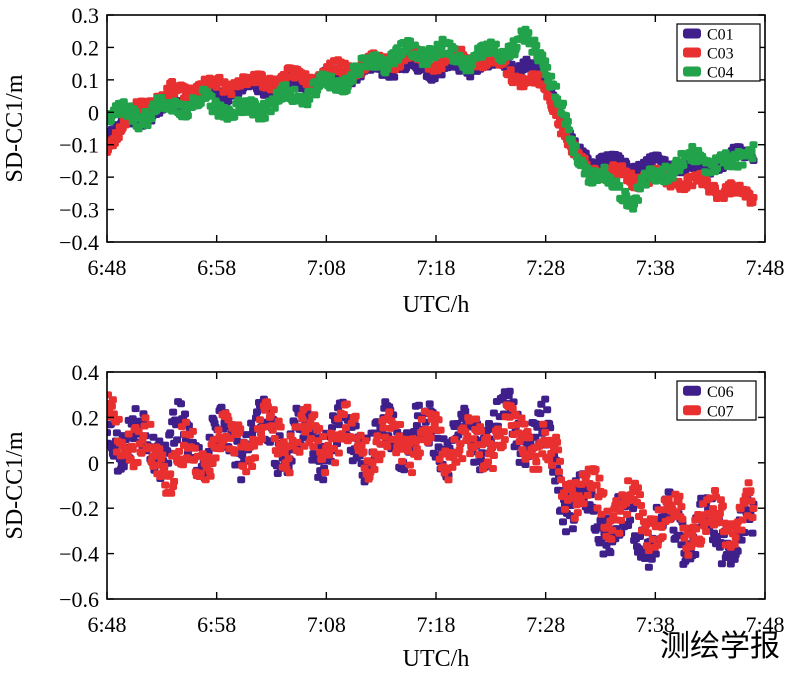  What do you see at coordinates (86, 47) in the screenshot?
I see `top-ytick-label: 0.2` at bounding box center [86, 47].